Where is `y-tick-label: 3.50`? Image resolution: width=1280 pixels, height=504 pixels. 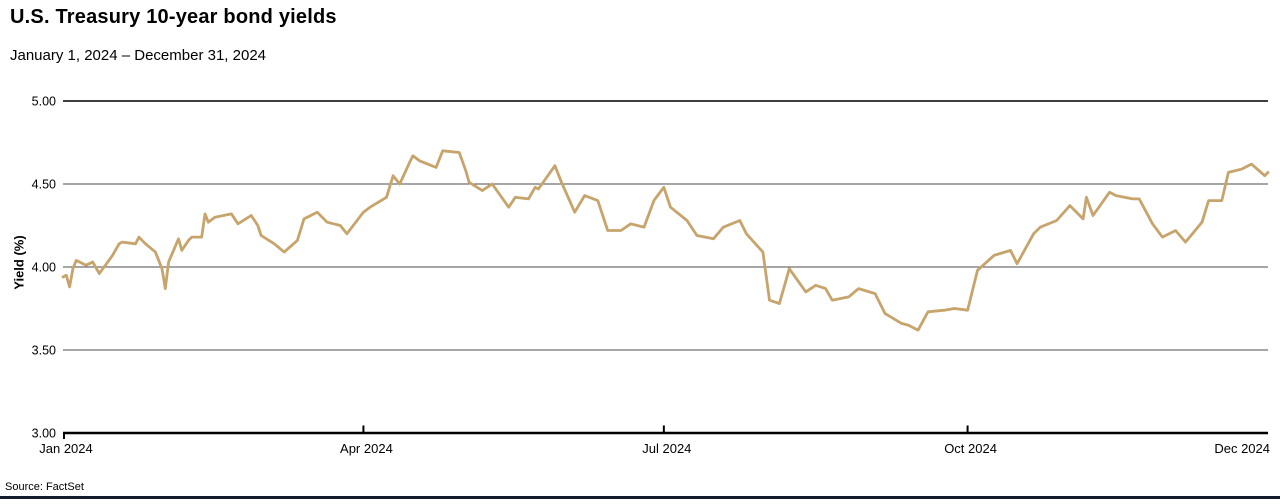
y-tick-label: 3.50 is located at coordinates (44, 351).